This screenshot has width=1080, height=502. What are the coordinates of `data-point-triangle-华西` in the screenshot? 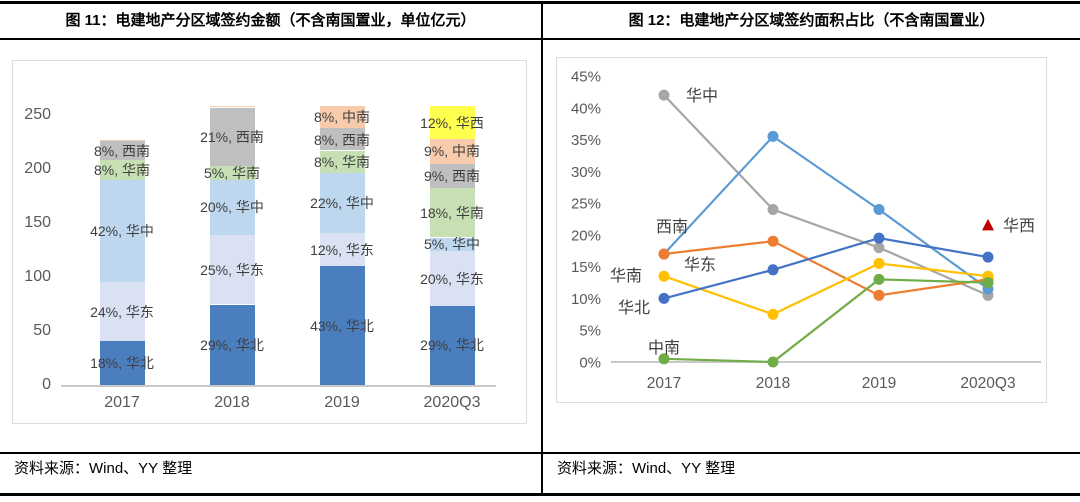 It's located at (988, 224).